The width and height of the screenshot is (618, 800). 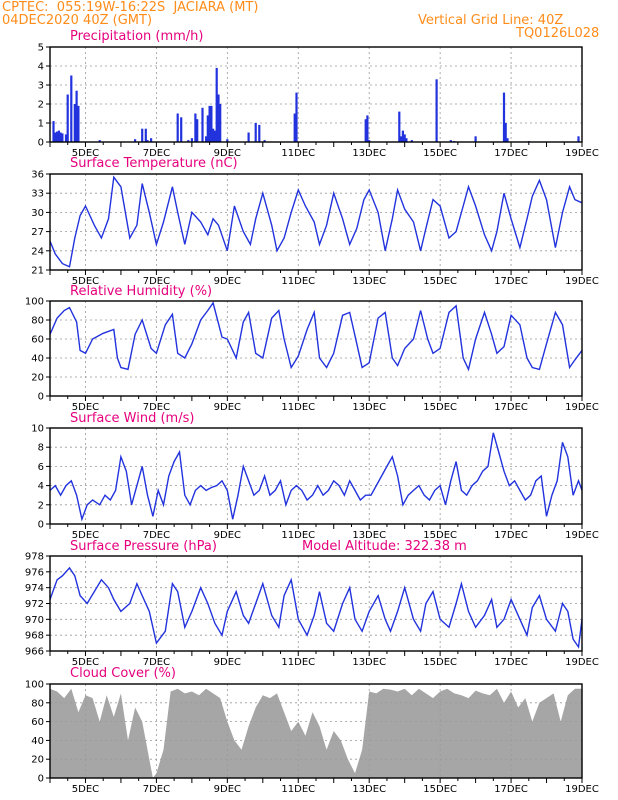 What do you see at coordinates (37, 232) in the screenshot?
I see `temp-ytick-label: 27` at bounding box center [37, 232].